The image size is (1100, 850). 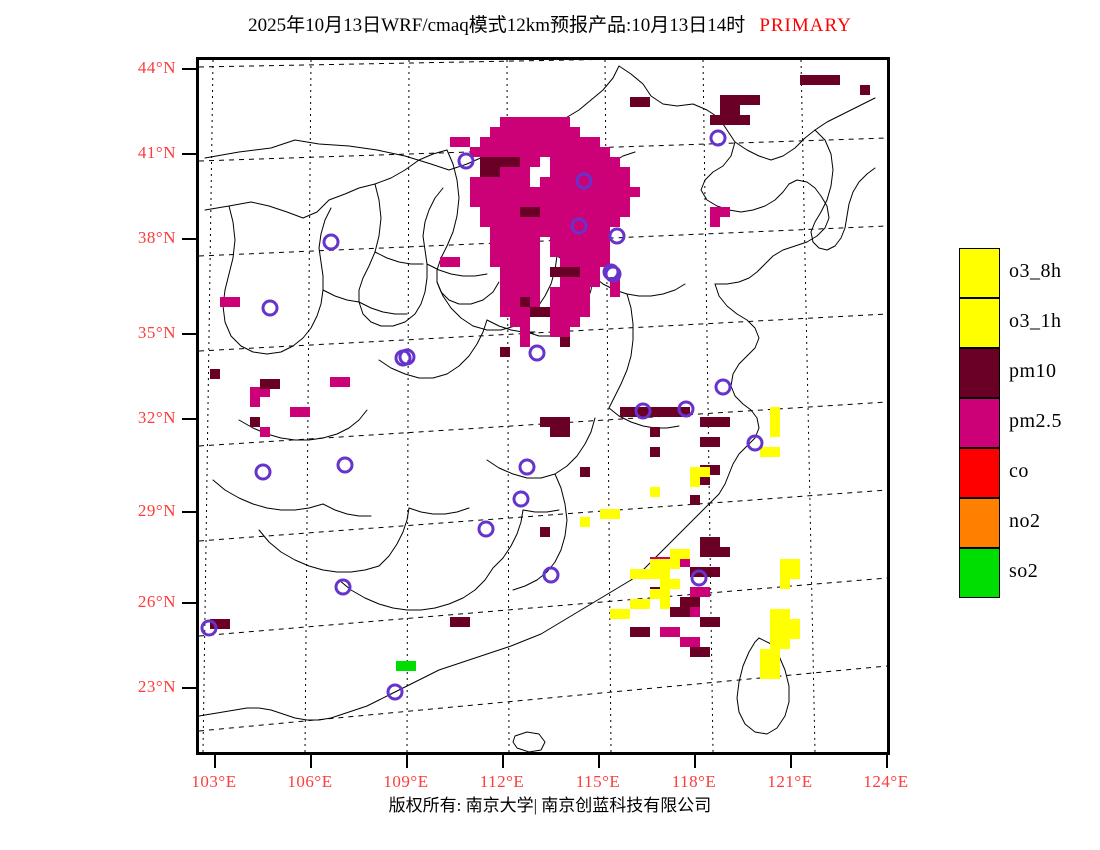 I want to click on y-tick-label: 29°N, so click(x=156, y=510).